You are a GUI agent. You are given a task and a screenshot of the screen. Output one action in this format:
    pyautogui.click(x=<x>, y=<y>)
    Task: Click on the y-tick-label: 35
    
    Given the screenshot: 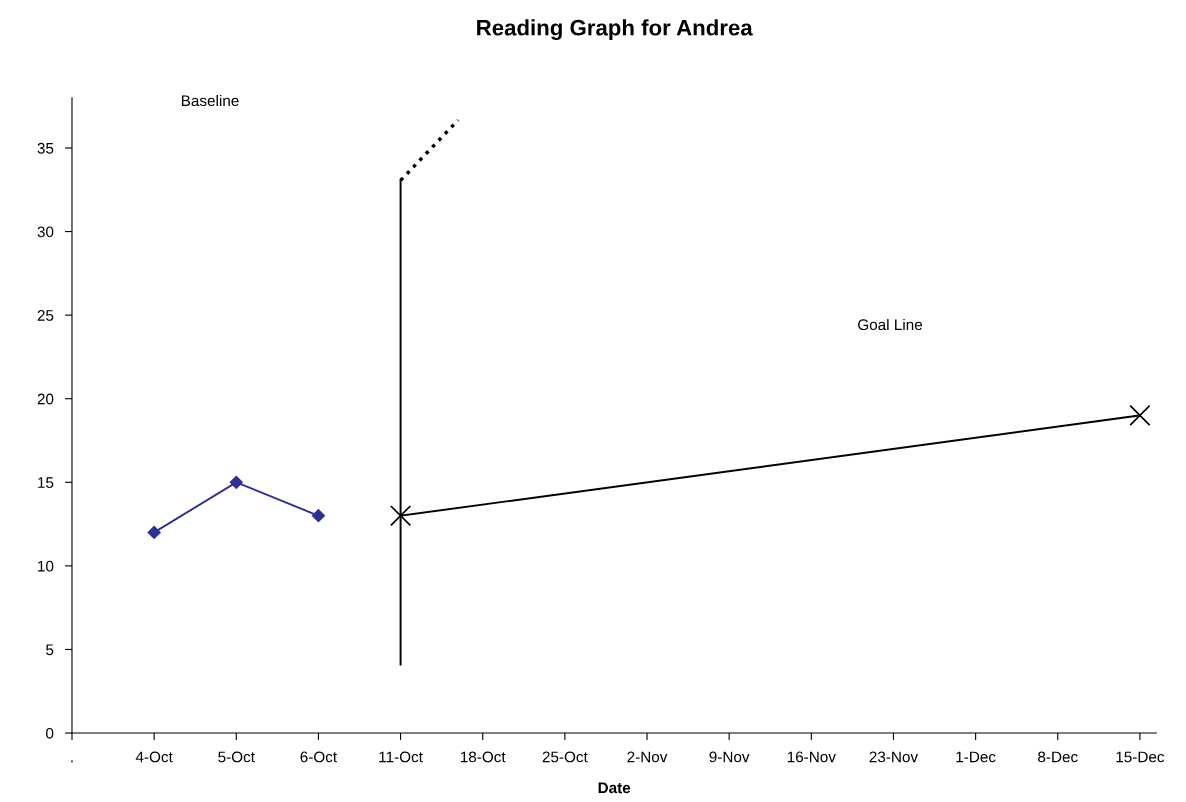 What is the action you would take?
    pyautogui.click(x=45, y=148)
    